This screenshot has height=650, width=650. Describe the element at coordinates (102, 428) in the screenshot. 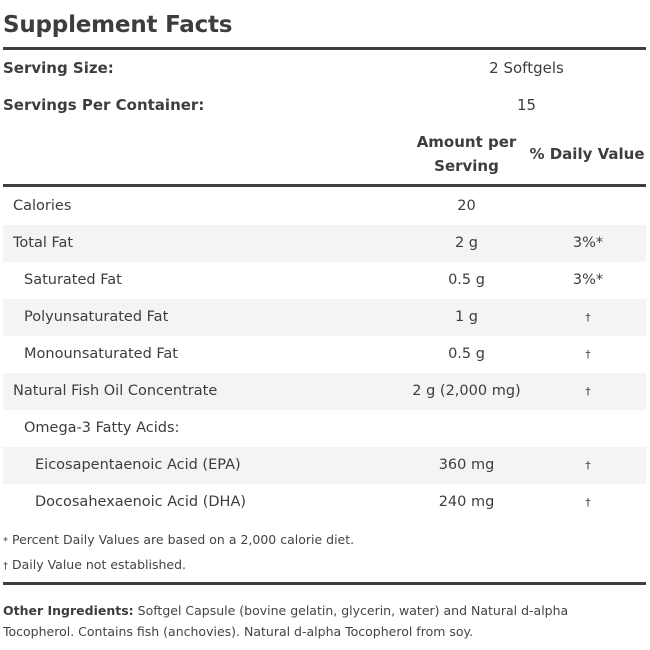

I see `nutrient-name: Omega-3 Fatty Acids:` at that location.